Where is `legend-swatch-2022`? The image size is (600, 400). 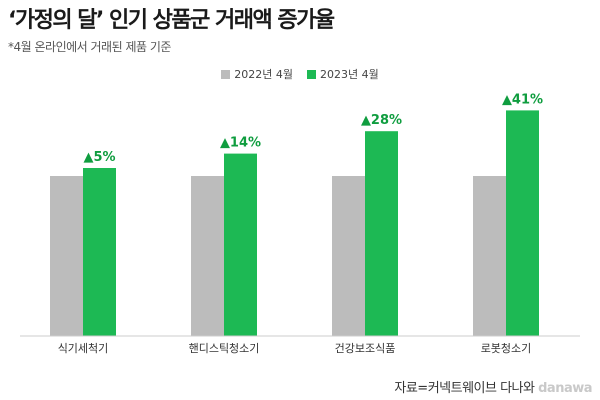
legend-swatch-2022 is located at coordinates (226, 74).